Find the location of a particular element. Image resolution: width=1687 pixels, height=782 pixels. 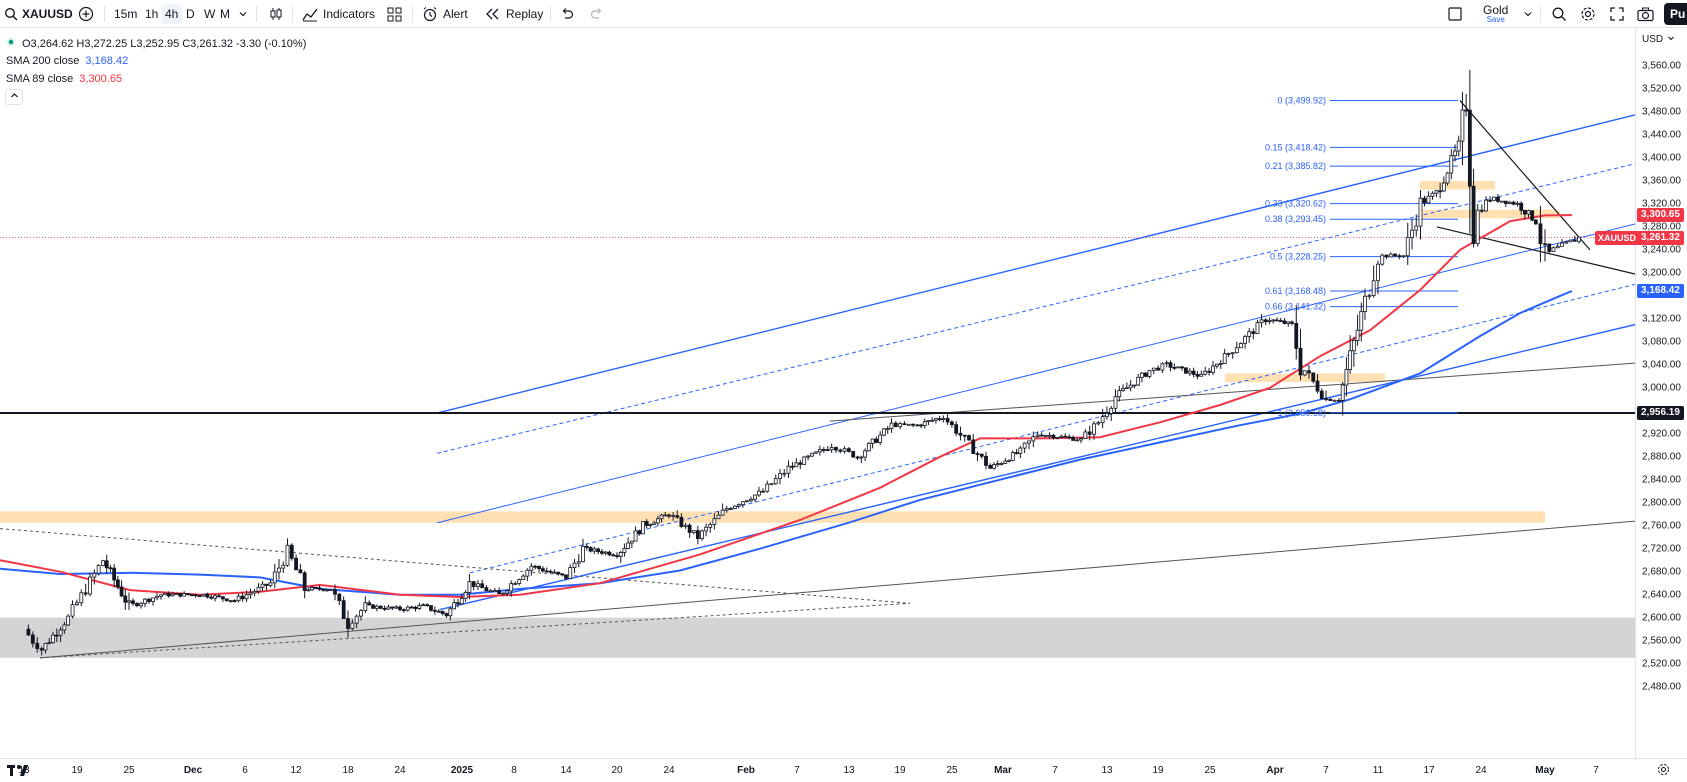

time-tick-label: 12 is located at coordinates (296, 770).